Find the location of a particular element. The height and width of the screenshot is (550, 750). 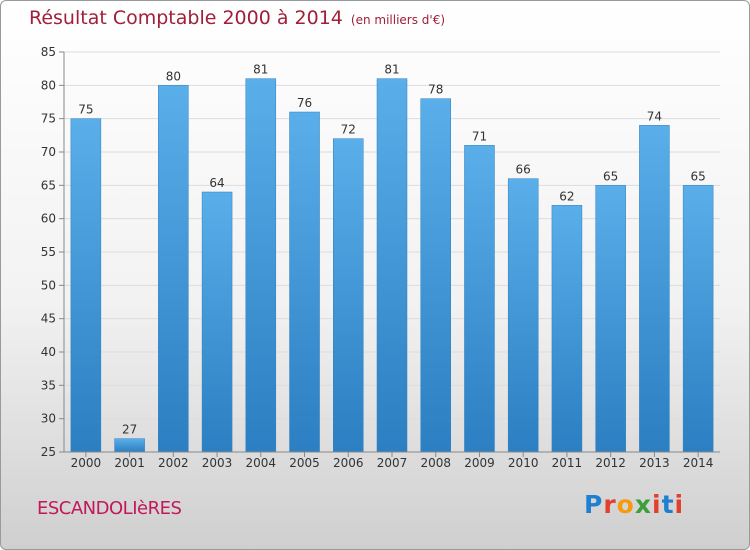

x-tick-label: 2006 is located at coordinates (348, 463).